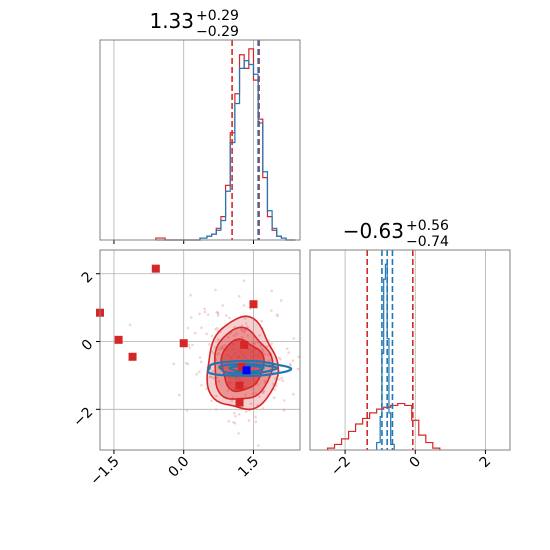  I want to click on hist-red-series, so click(383, 426).